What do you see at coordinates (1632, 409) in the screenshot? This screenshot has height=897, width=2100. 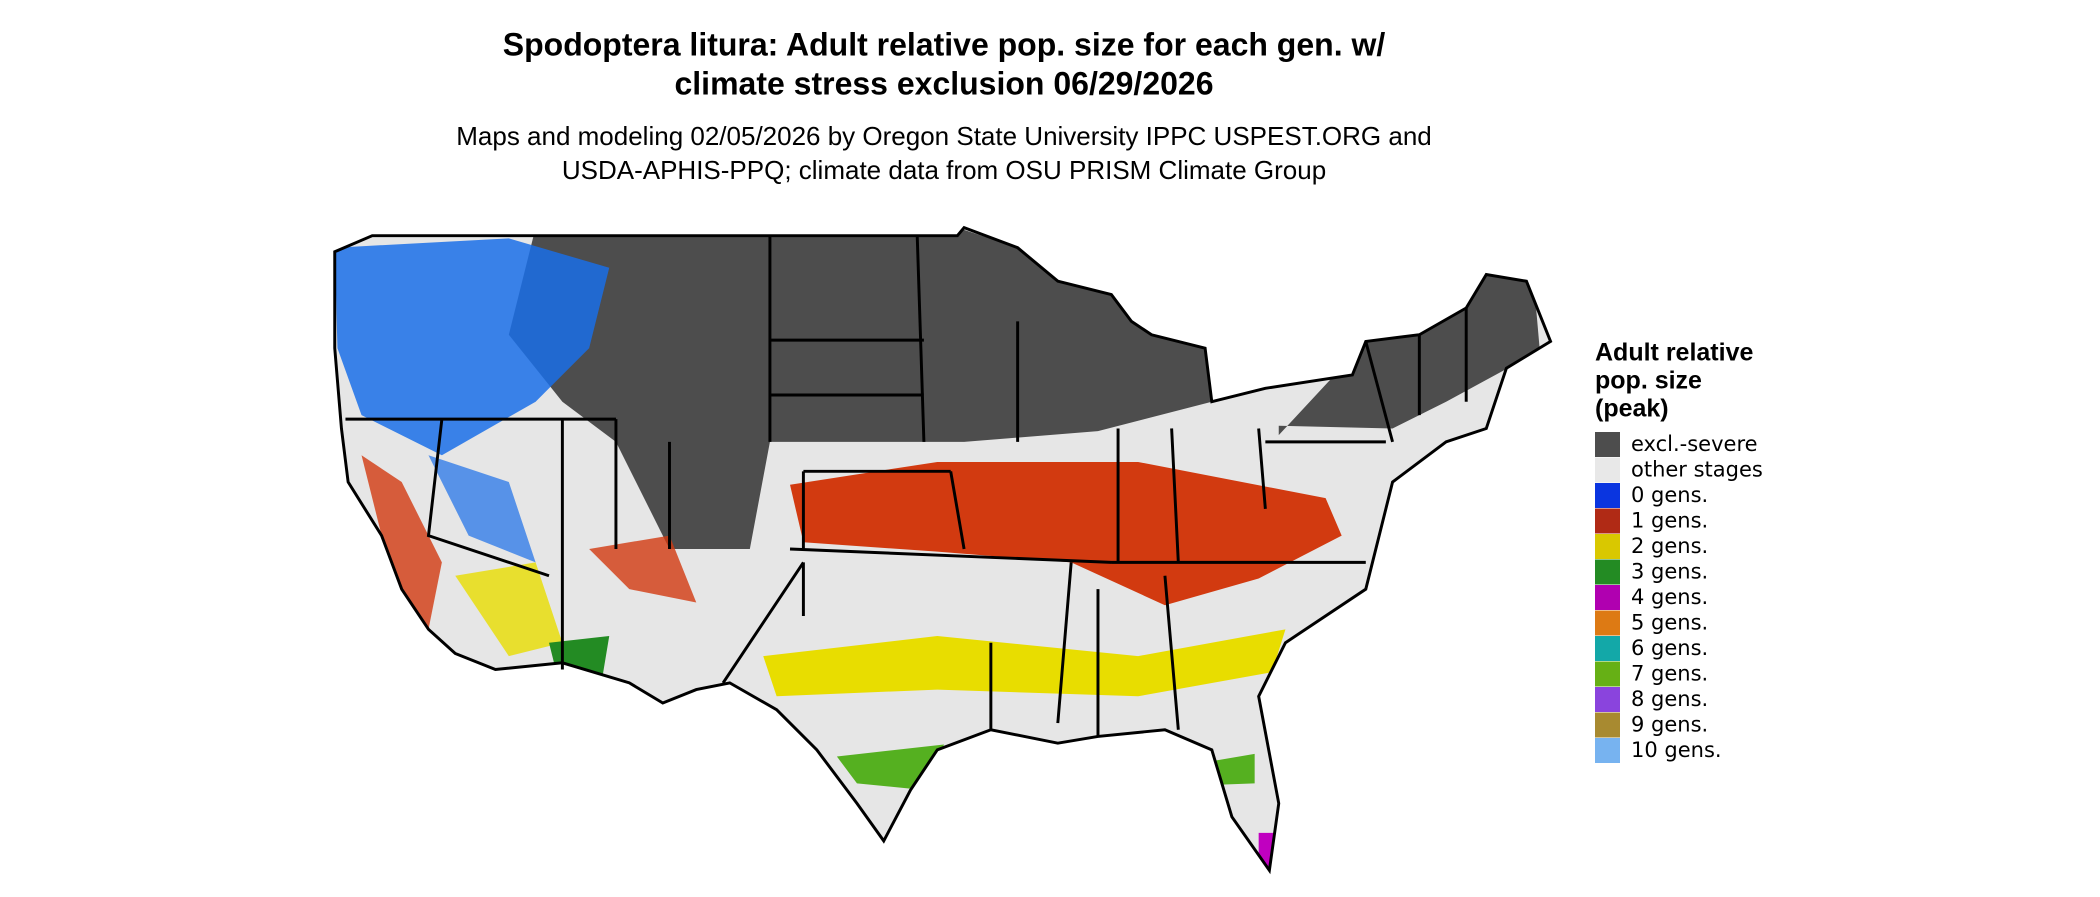 I see `legend-title: (peak)` at bounding box center [1632, 409].